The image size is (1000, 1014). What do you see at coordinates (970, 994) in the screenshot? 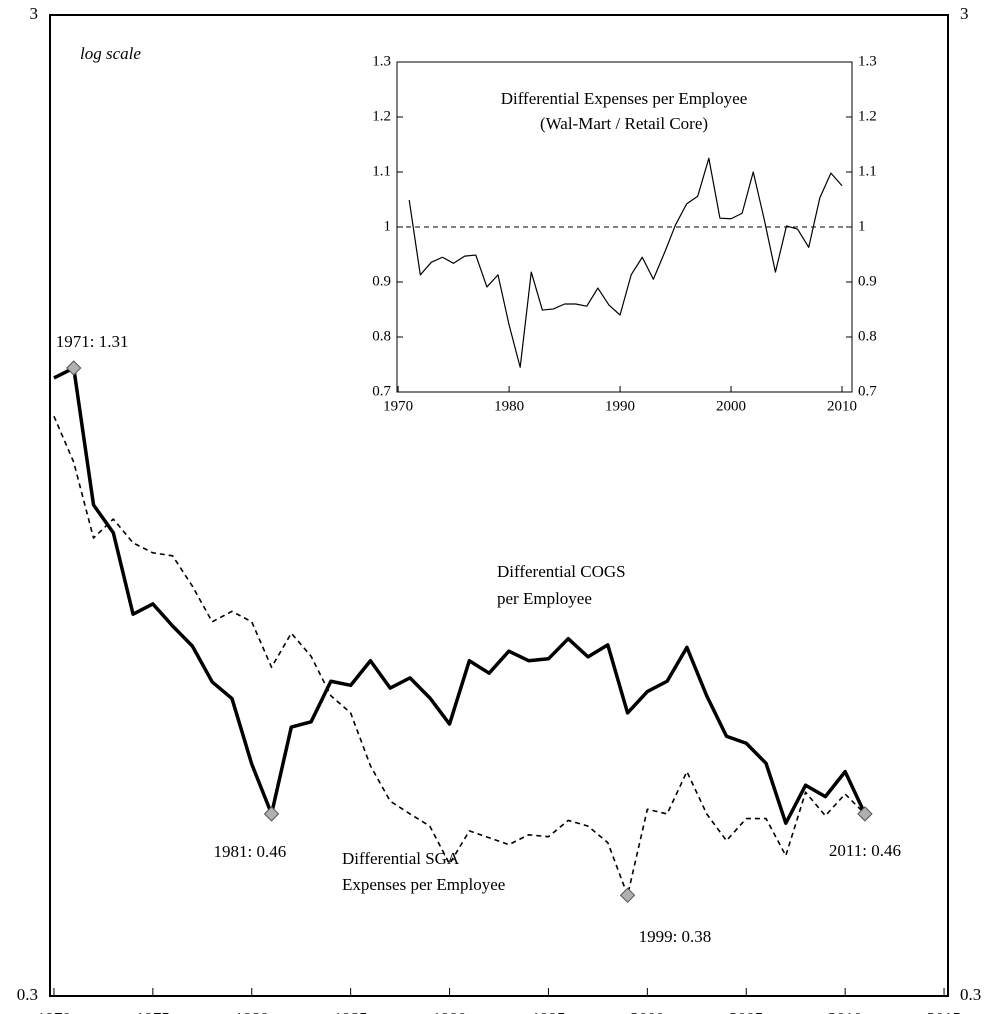
I see `y2-tick-label: 0.3` at bounding box center [970, 994].